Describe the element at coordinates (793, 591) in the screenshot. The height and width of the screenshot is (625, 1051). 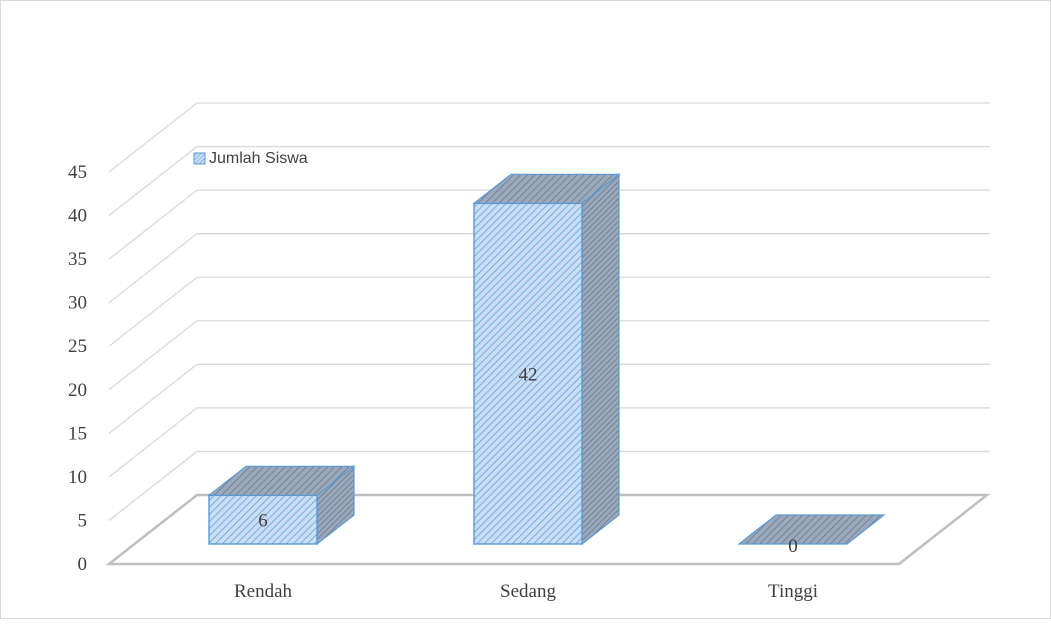
I see `x-tick-label: Tinggi` at that location.